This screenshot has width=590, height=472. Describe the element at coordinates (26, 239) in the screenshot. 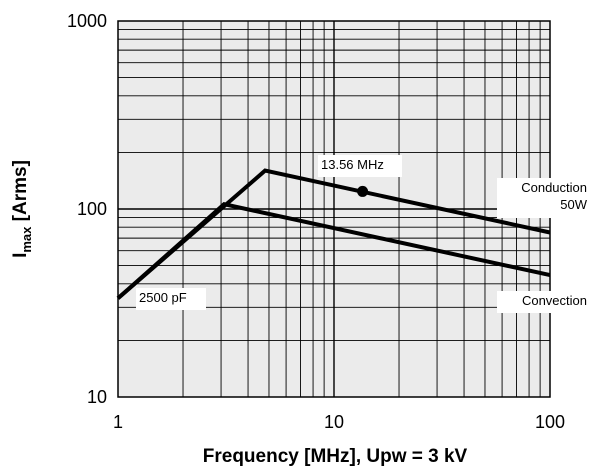

I see `y-axis-title-subscript: max` at that location.